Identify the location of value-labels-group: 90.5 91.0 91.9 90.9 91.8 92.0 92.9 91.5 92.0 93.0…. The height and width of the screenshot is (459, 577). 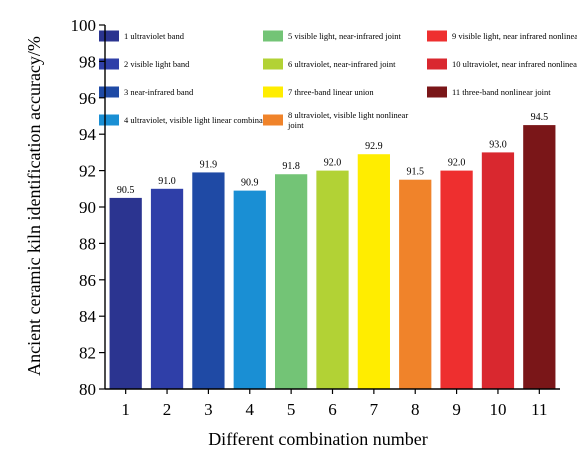
(332, 154).